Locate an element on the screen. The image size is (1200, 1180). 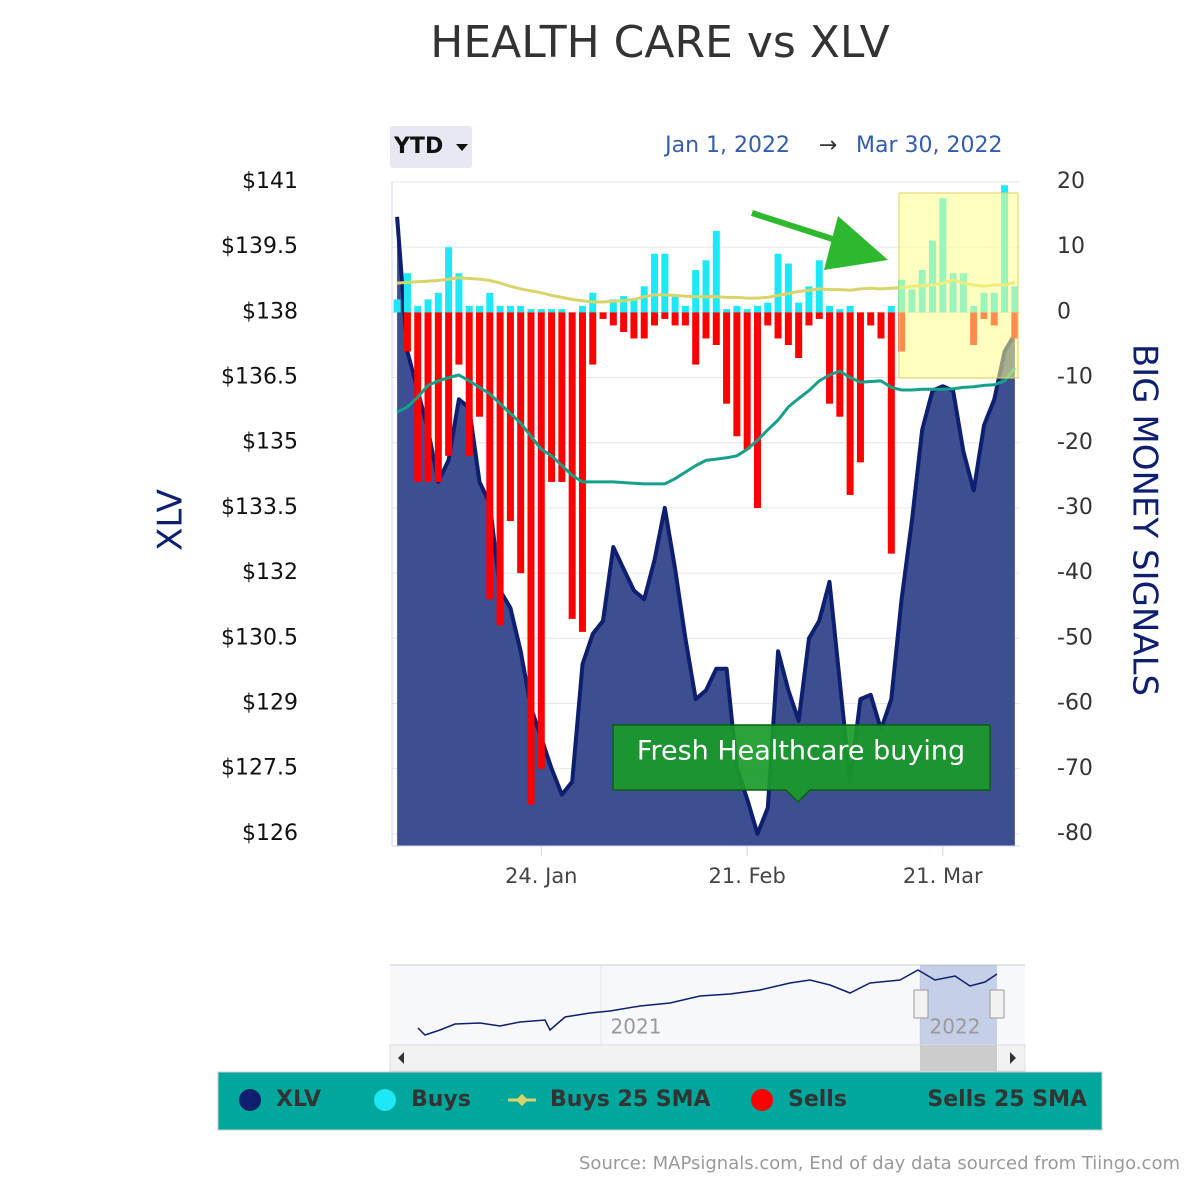
arrow-head is located at coordinates (856, 243).